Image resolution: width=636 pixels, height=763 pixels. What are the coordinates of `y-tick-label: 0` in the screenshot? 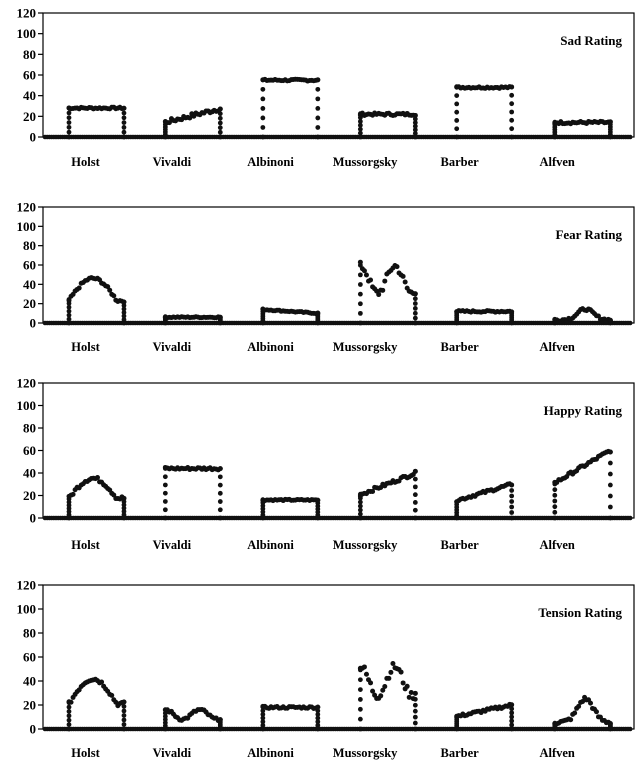 It's located at (33, 137).